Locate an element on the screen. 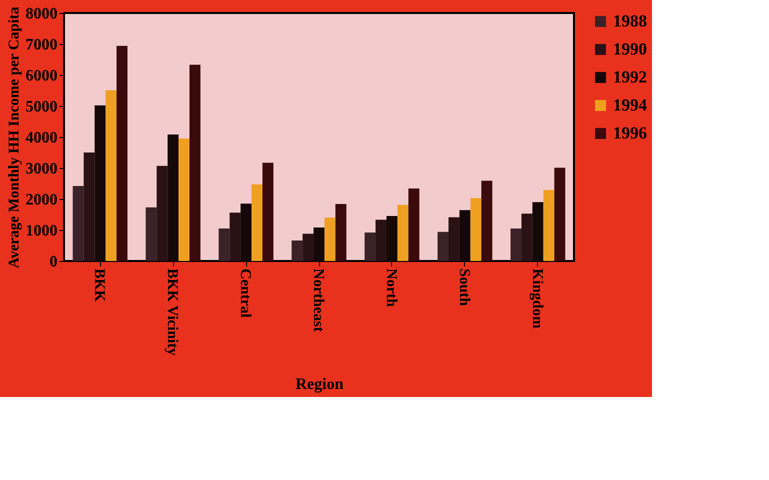 The width and height of the screenshot is (769, 480). y-tick-label: 6000 is located at coordinates (42, 76).